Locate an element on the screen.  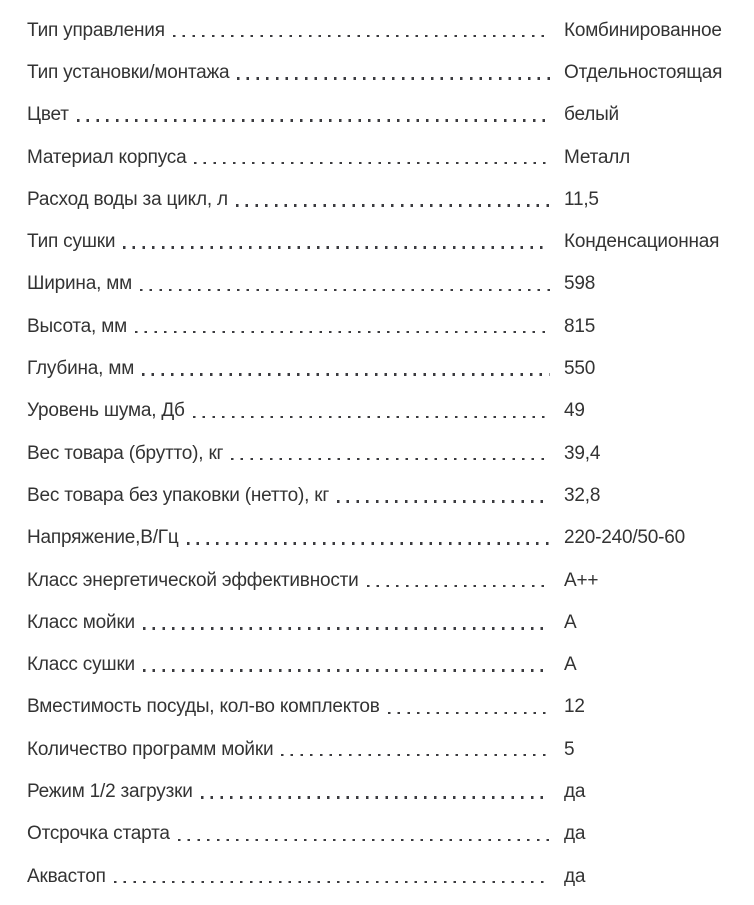
spec-row: Глубина, мм 550 is located at coordinates (390, 368).